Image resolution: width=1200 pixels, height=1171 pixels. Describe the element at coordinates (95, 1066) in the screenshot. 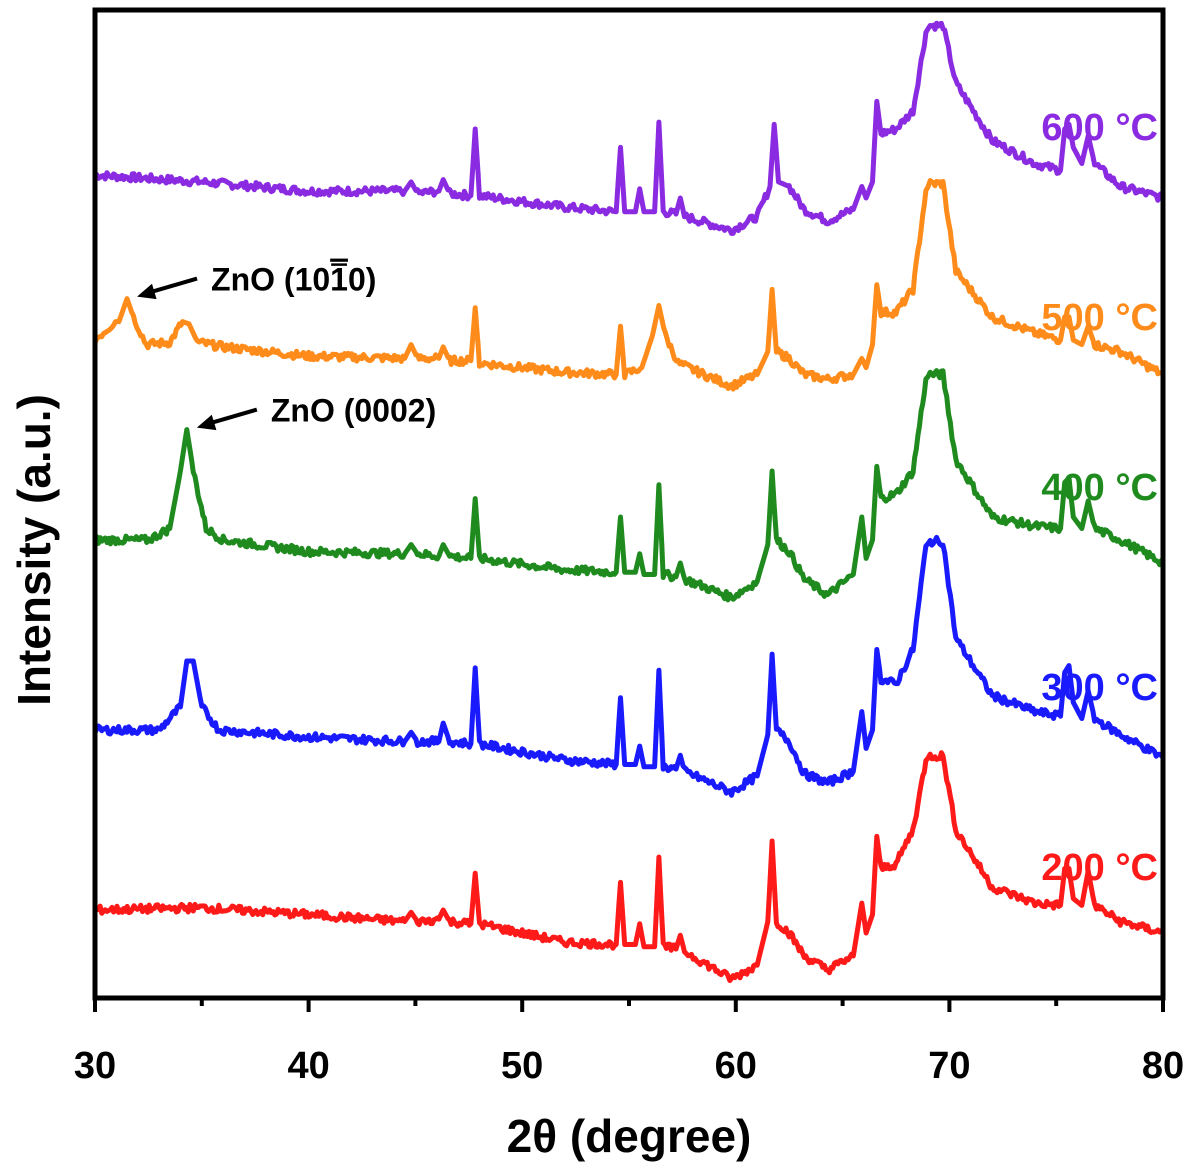

I see `x-tick-label-30: 30` at that location.